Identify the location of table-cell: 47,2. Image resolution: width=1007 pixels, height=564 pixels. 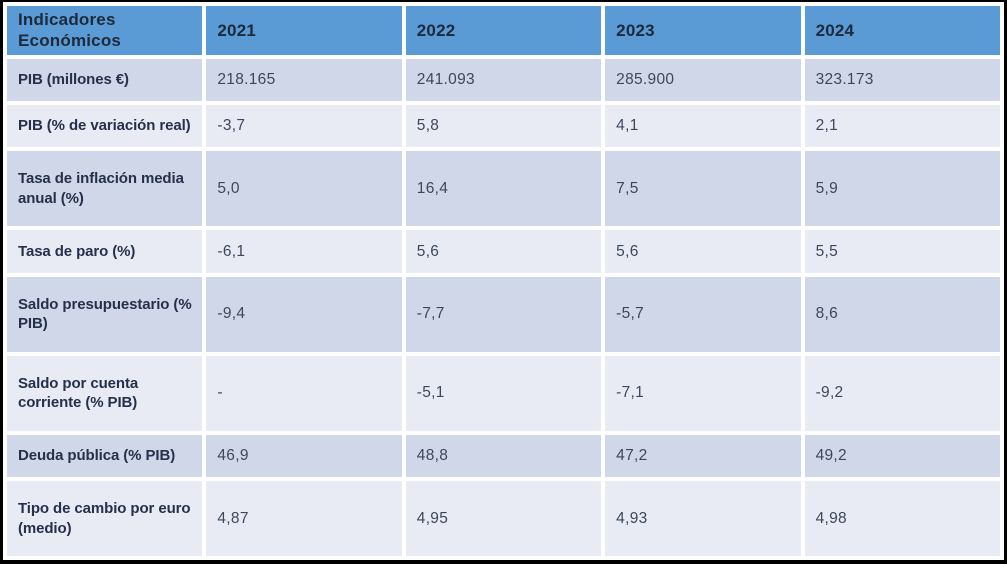
(703, 456).